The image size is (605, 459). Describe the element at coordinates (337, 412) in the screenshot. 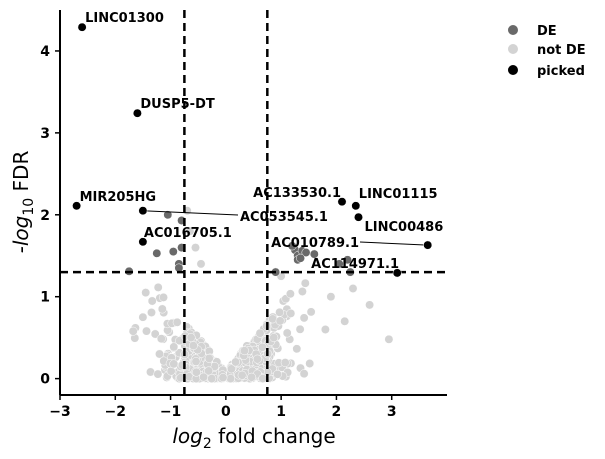

I see `x-tick-label: 2` at that location.